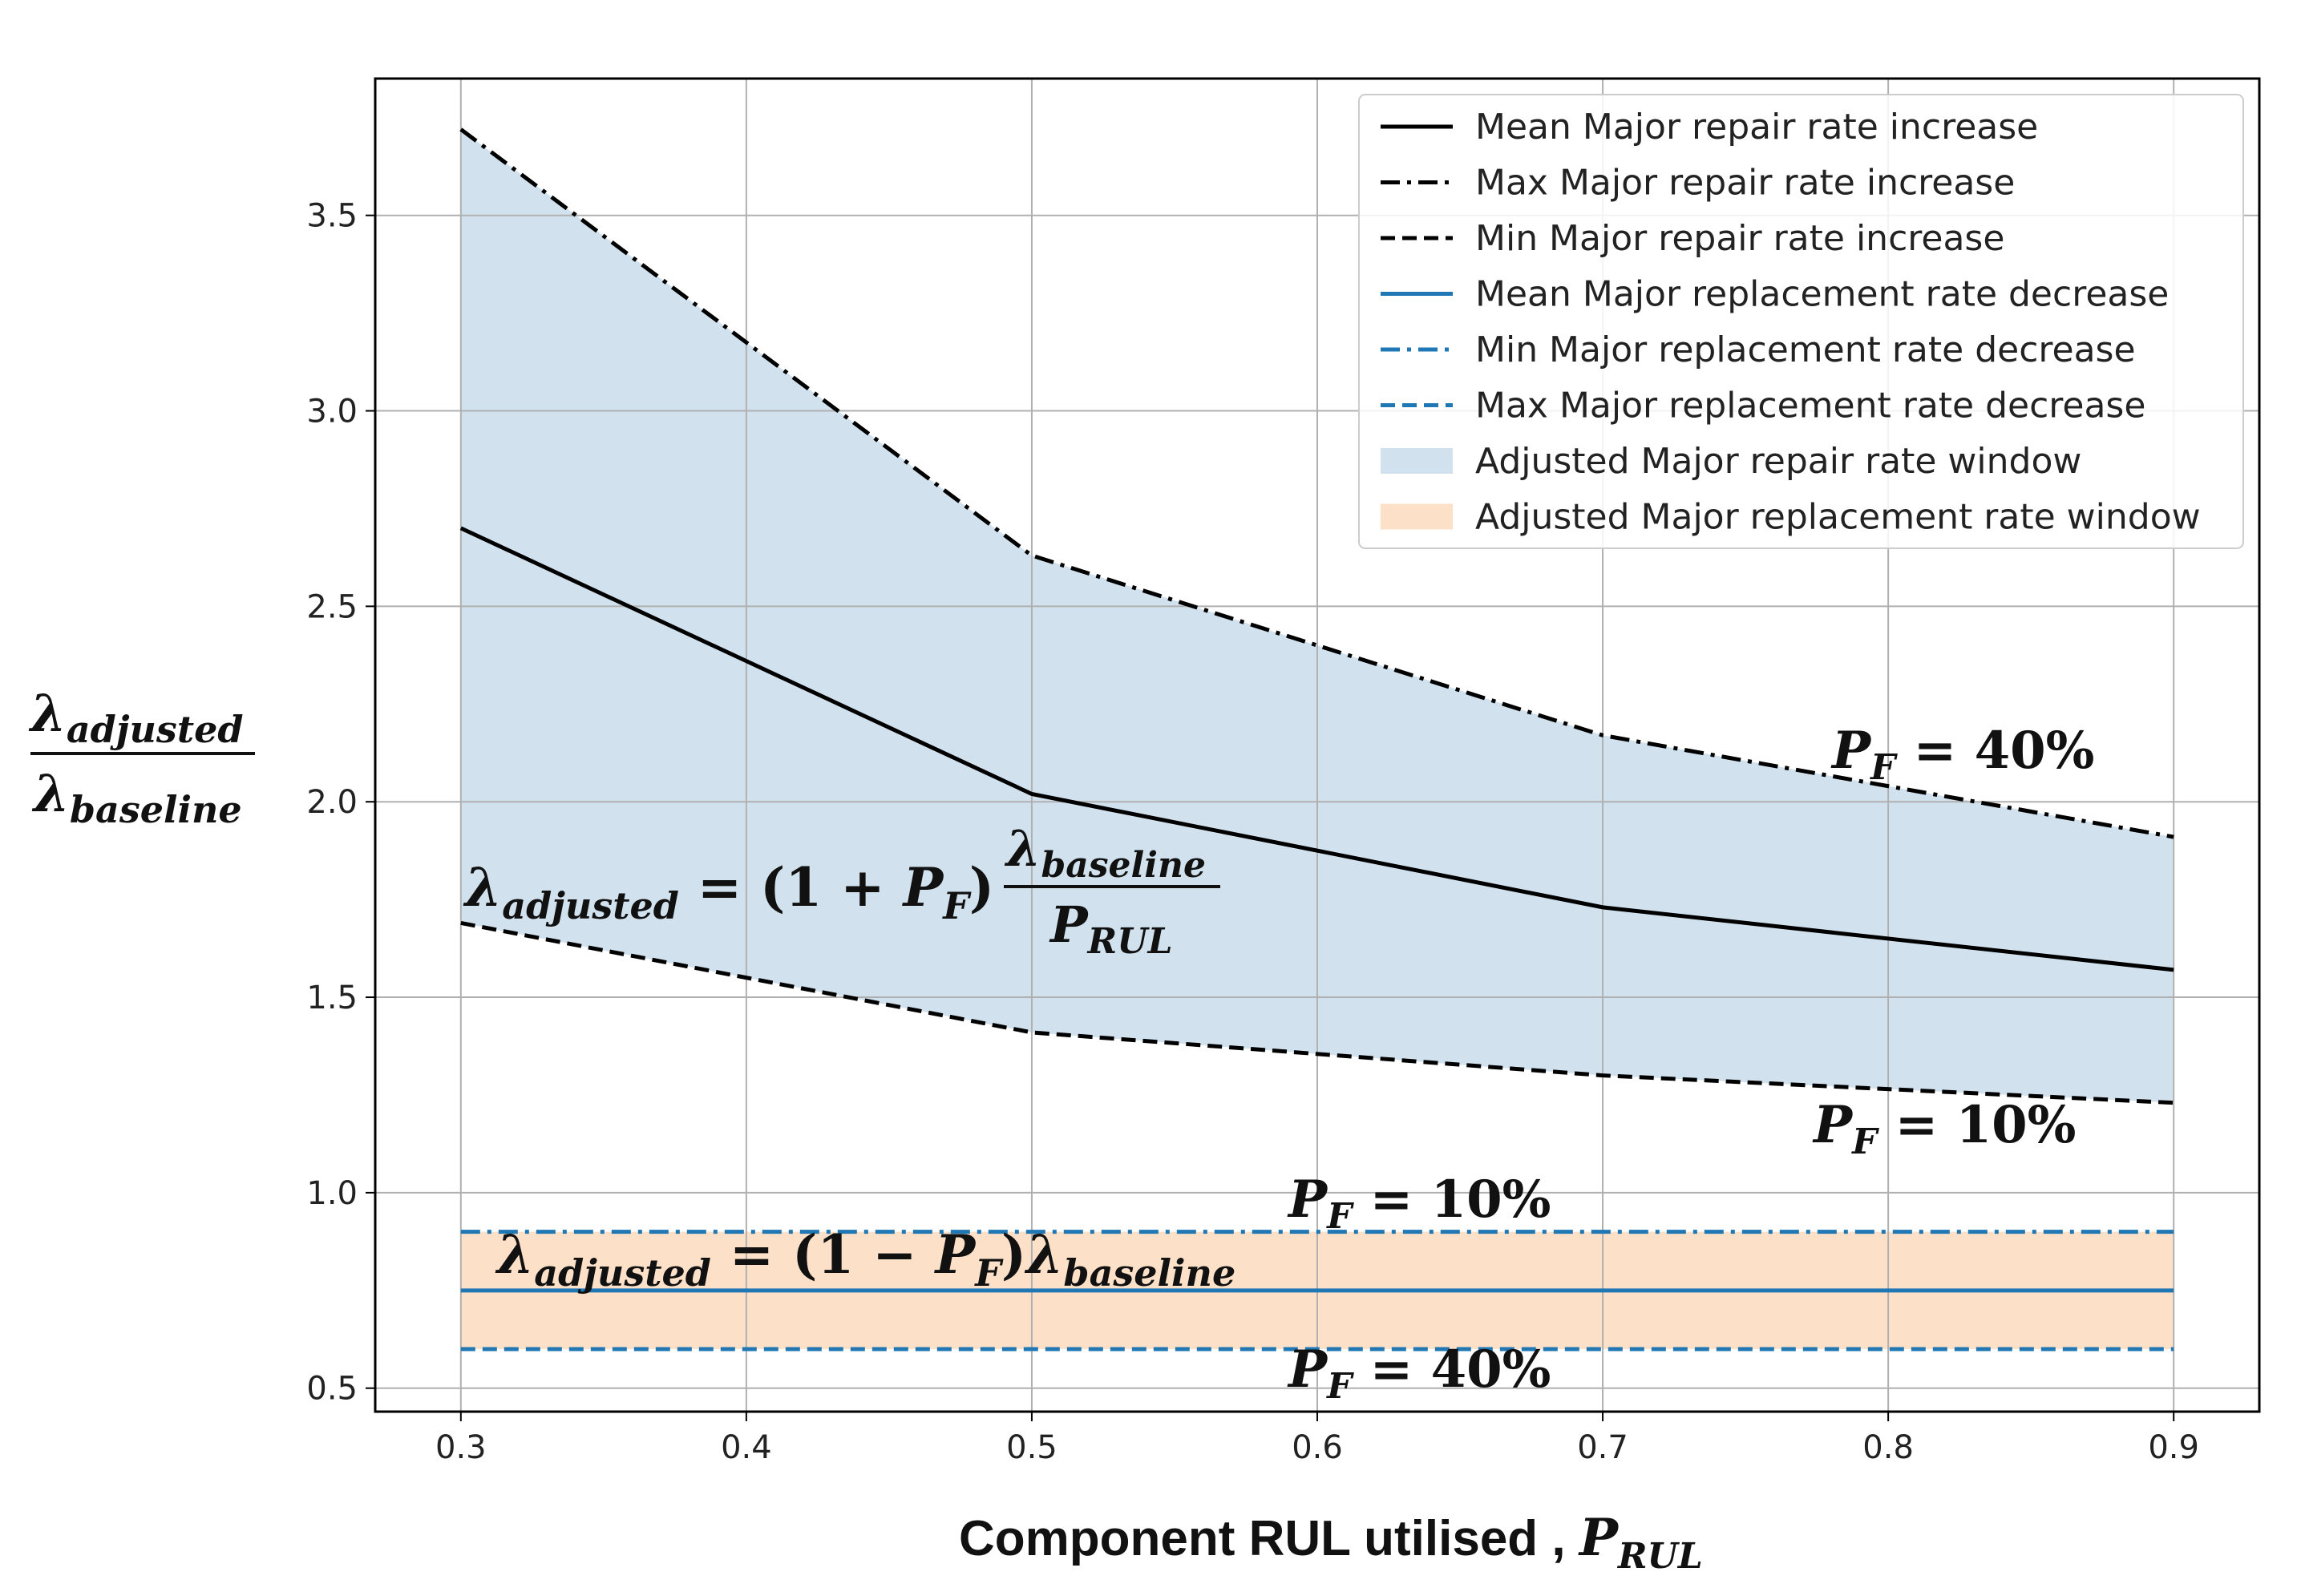 Image resolution: width=2297 pixels, height=1596 pixels. Describe the element at coordinates (1745, 183) in the screenshot. I see `legend-label-1: Max Major repair rate increase` at that location.